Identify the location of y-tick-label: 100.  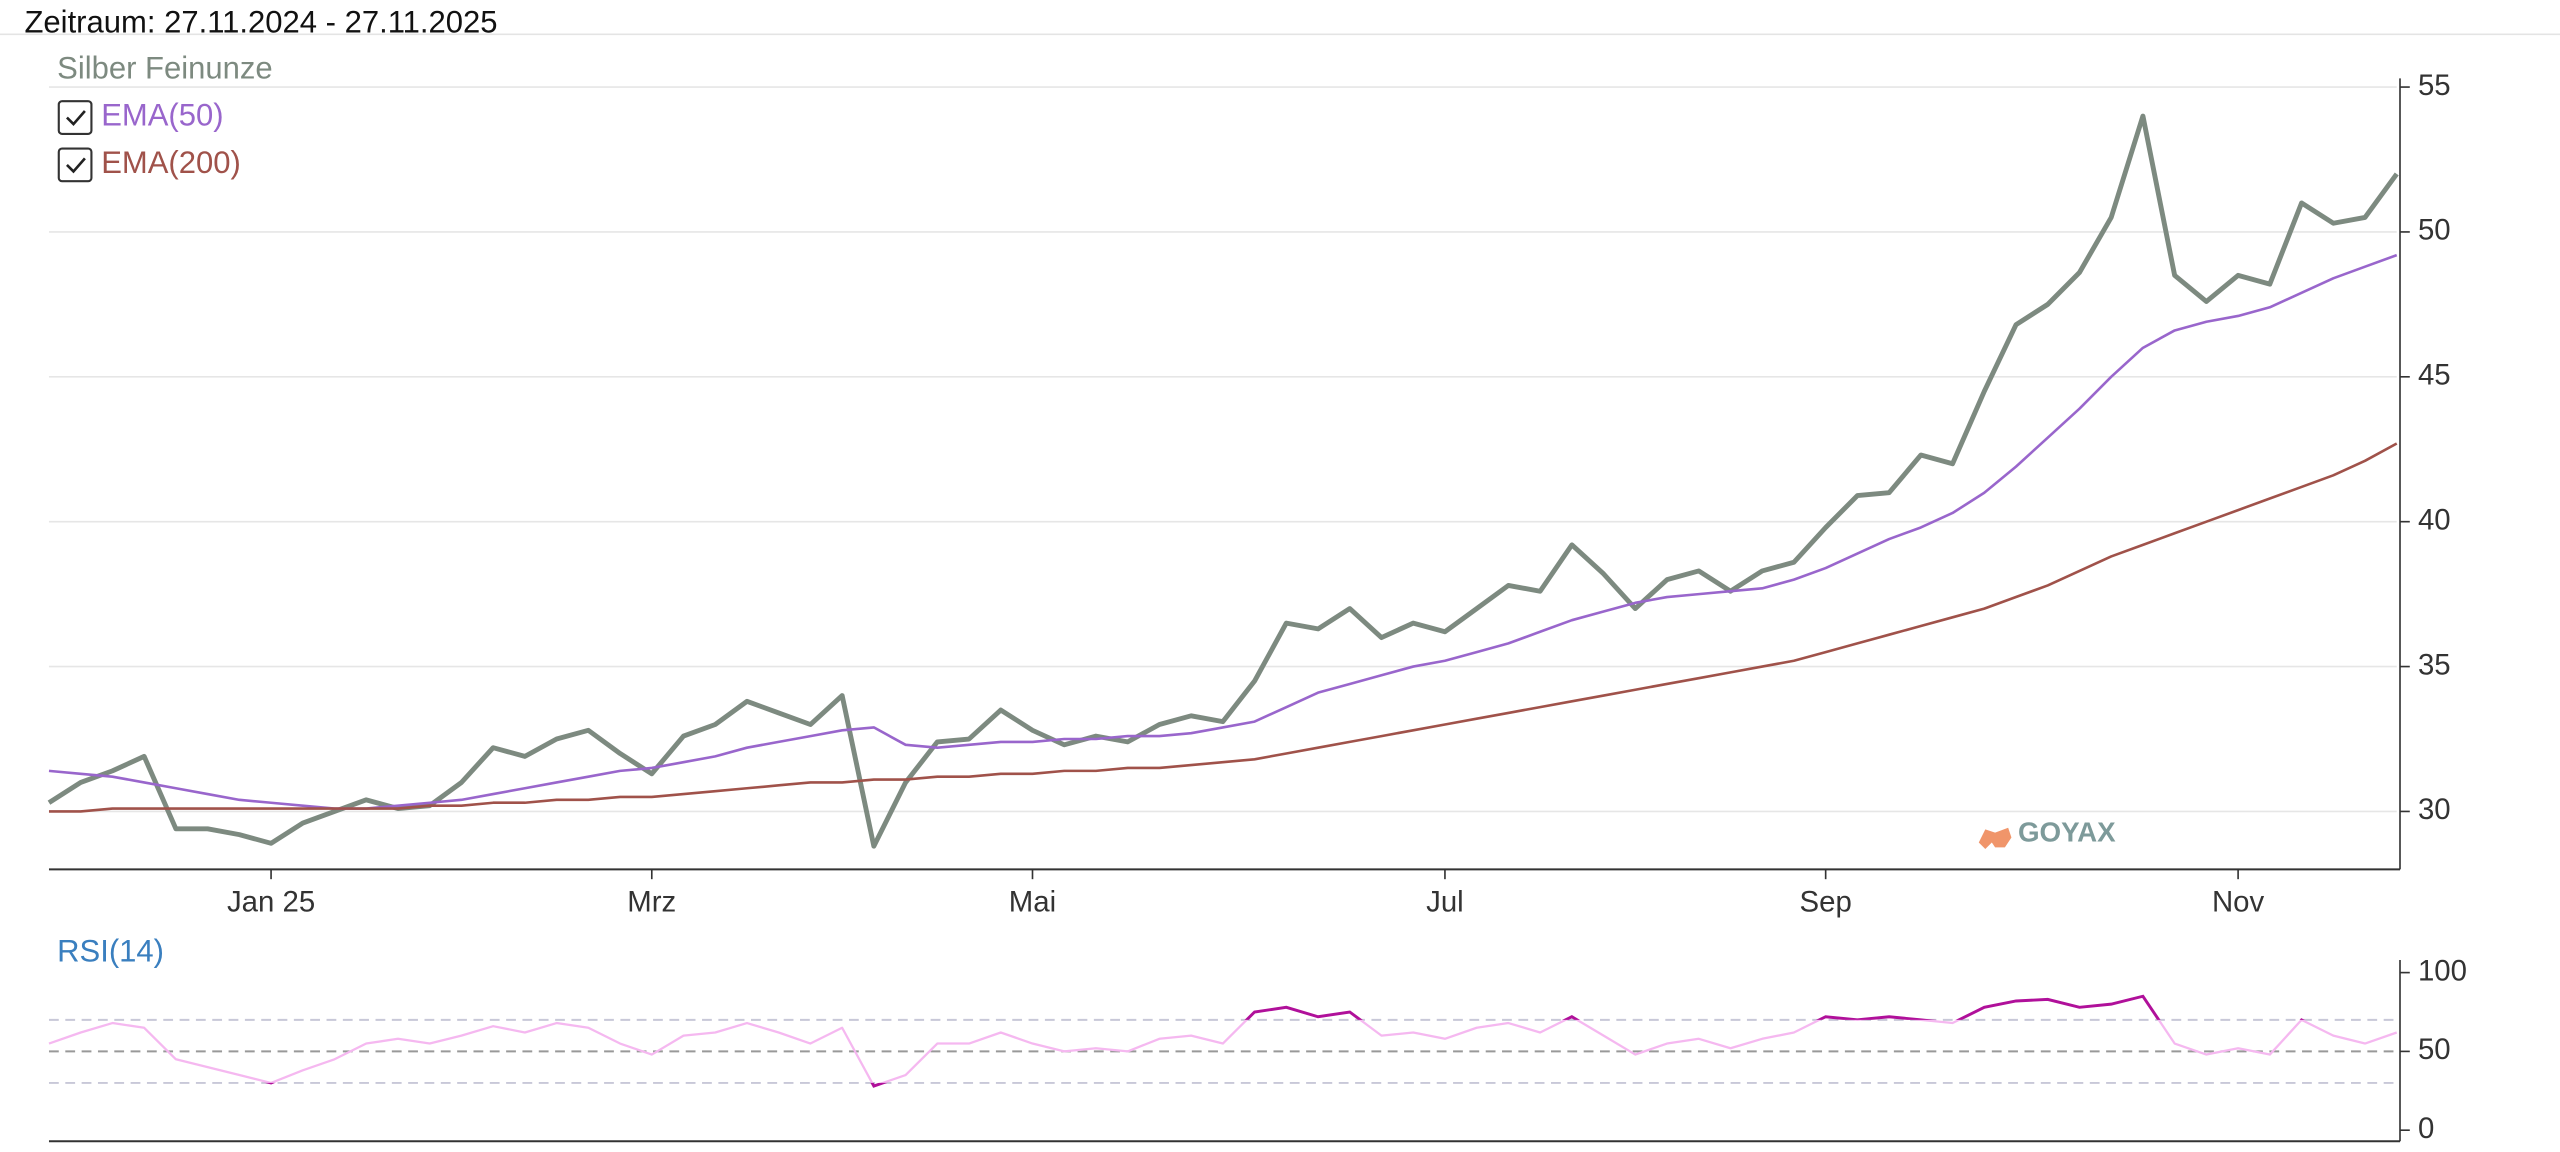
(2442, 970).